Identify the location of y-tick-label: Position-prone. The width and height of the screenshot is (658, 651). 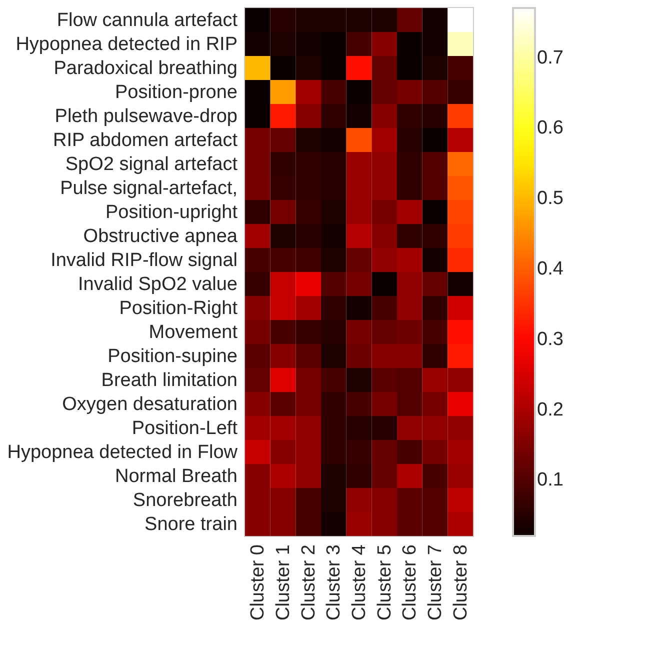
(176, 92).